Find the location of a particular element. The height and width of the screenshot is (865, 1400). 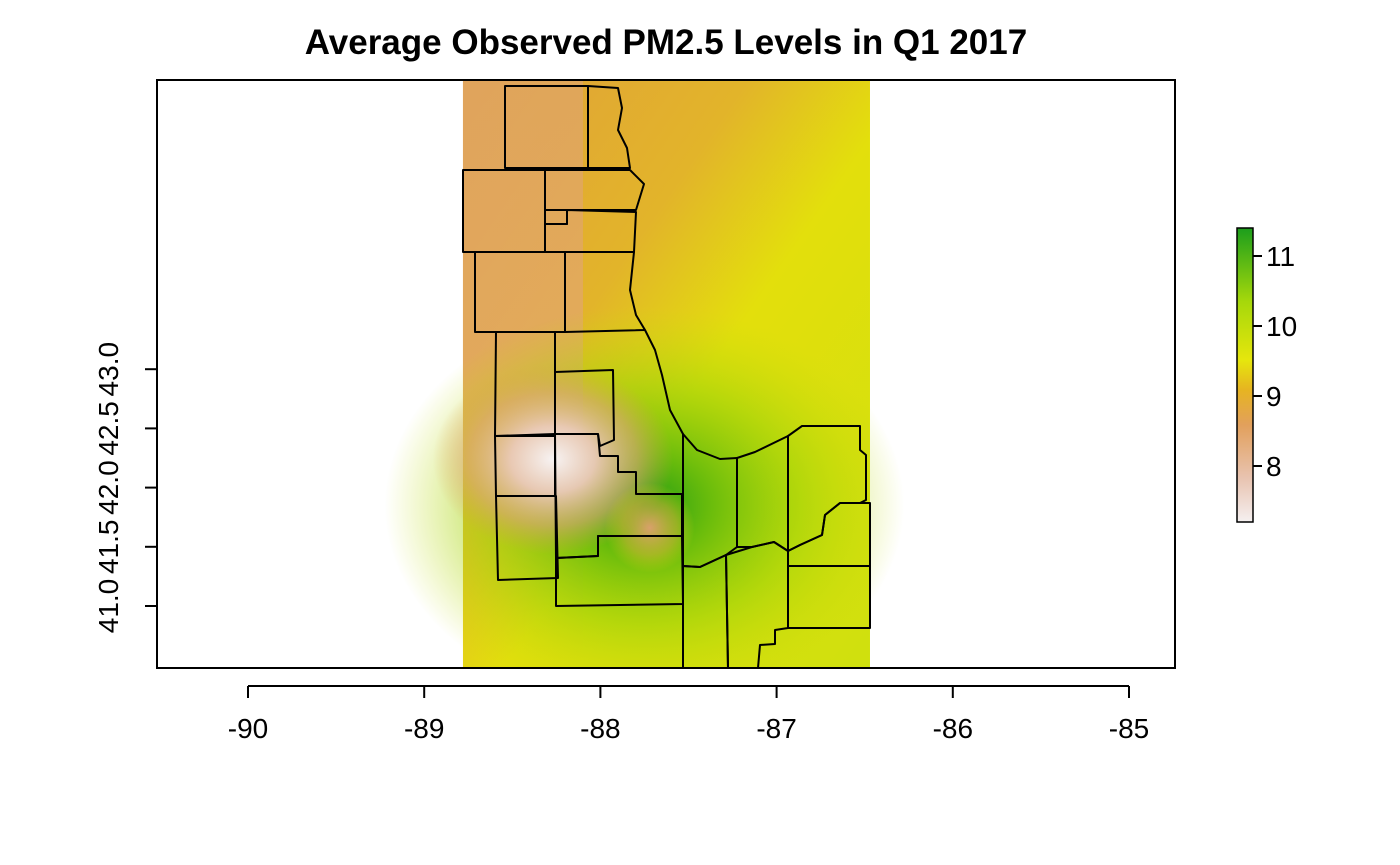

hotspot-local-low is located at coordinates (649, 527).